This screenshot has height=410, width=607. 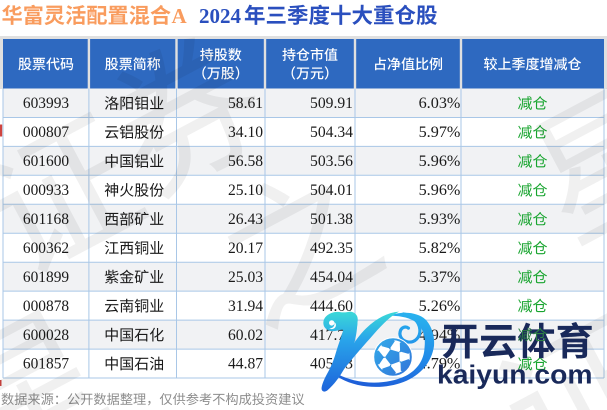 I want to click on svg-text: 25.03, so click(x=245, y=277).